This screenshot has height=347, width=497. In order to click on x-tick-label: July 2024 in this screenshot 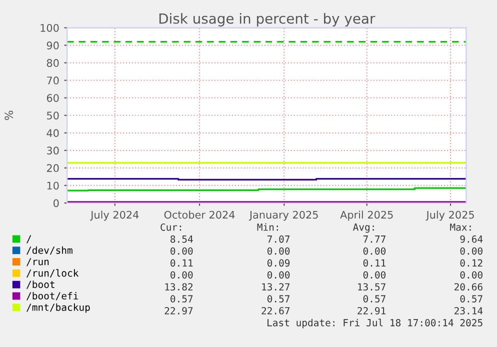, I will do `click(114, 215)`.